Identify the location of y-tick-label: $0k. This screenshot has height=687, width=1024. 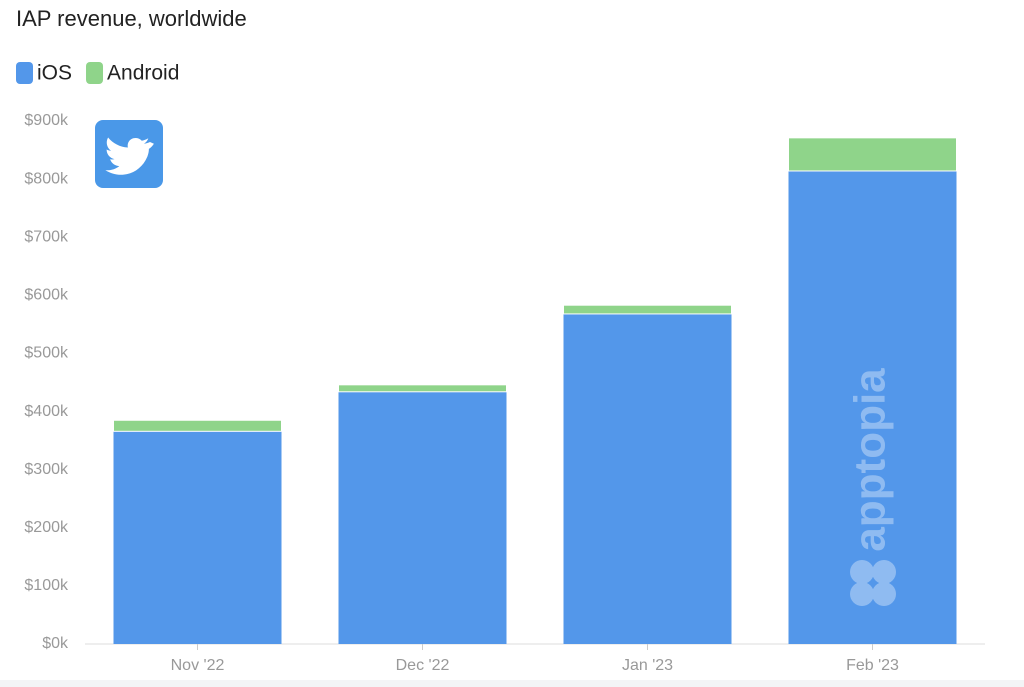
(55, 643).